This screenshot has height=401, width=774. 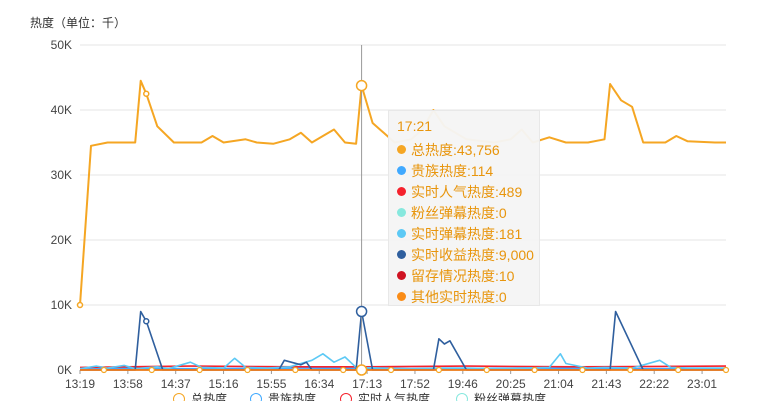 What do you see at coordinates (511, 384) in the screenshot?
I see `x-tick-label: 20:25` at bounding box center [511, 384].